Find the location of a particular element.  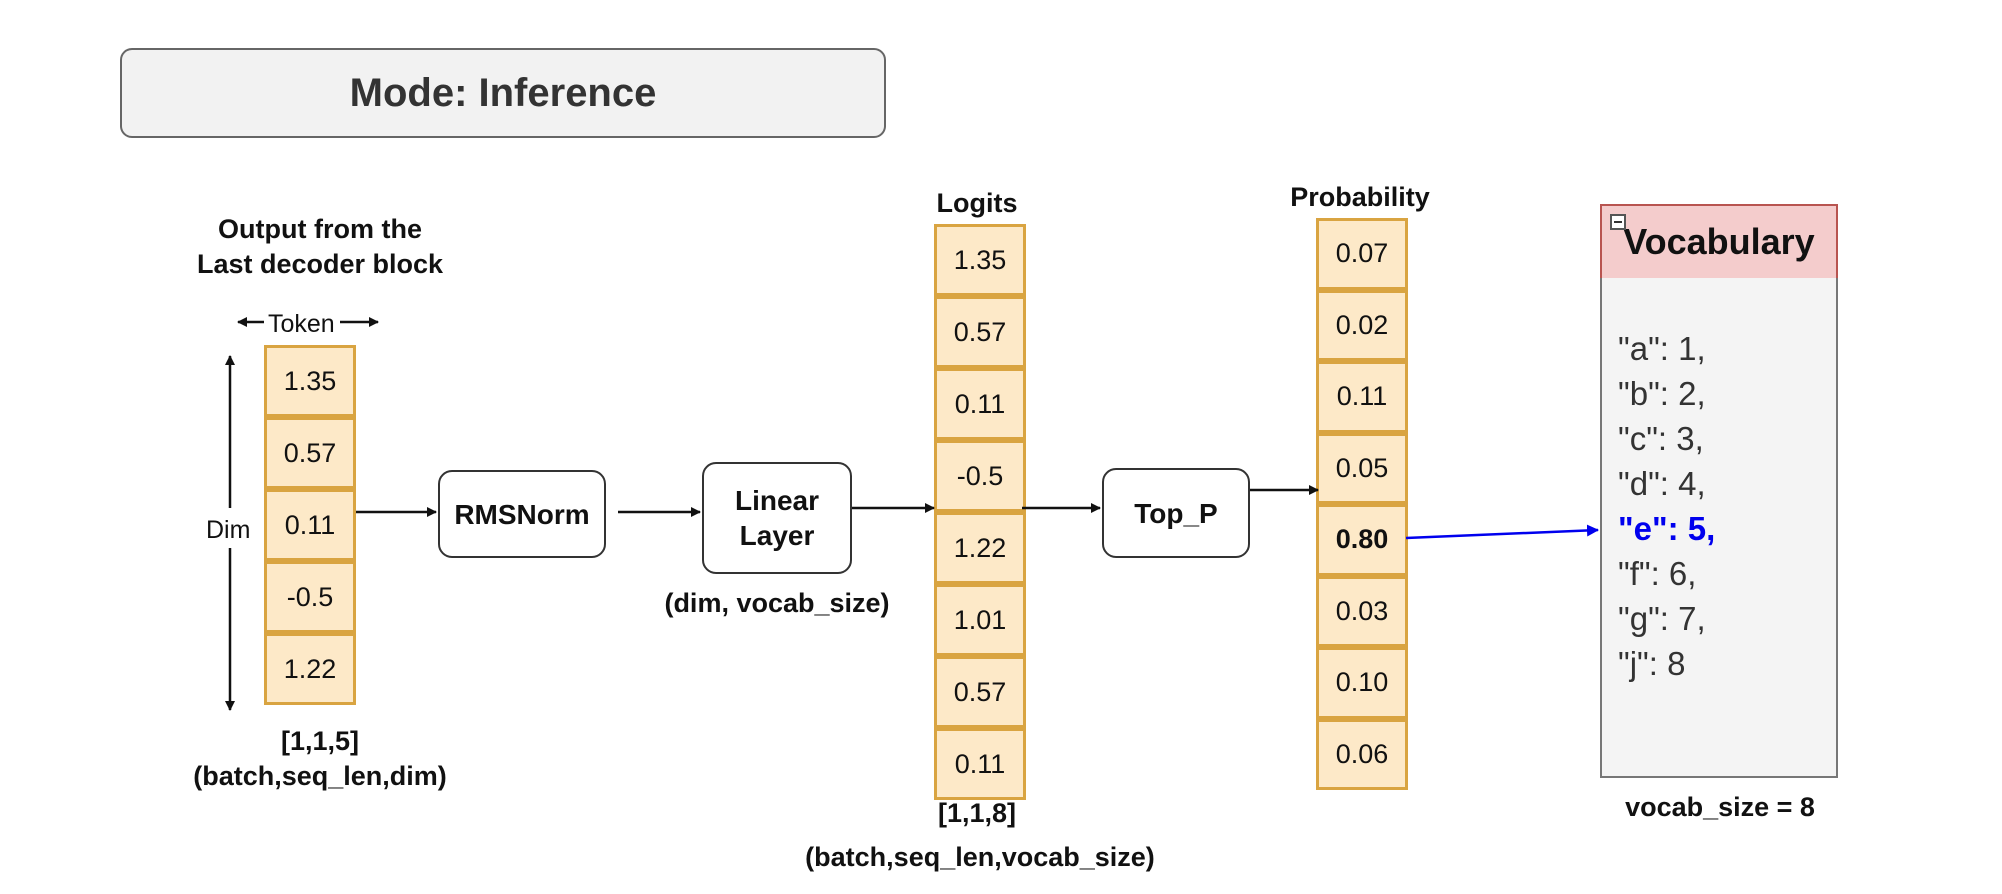

input-shape-dims: [1,1,5] is located at coordinates (320, 741).